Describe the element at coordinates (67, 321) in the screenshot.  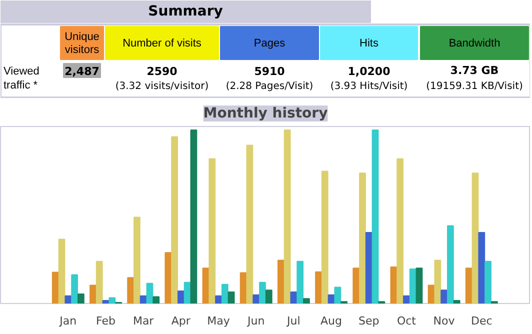
I see `x-tick-label: Jan` at that location.